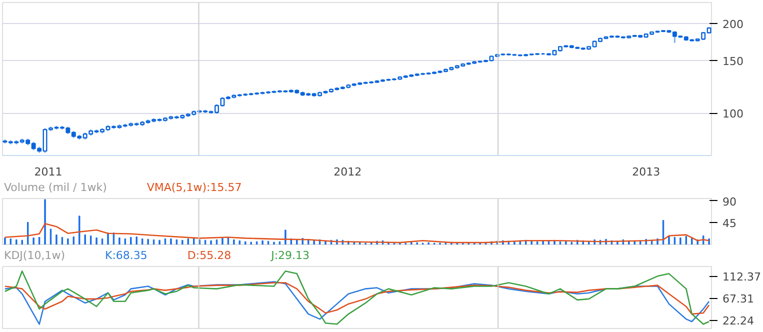 Image resolution: width=763 pixels, height=332 pixels. I want to click on y-tick-label: 90, so click(729, 202).